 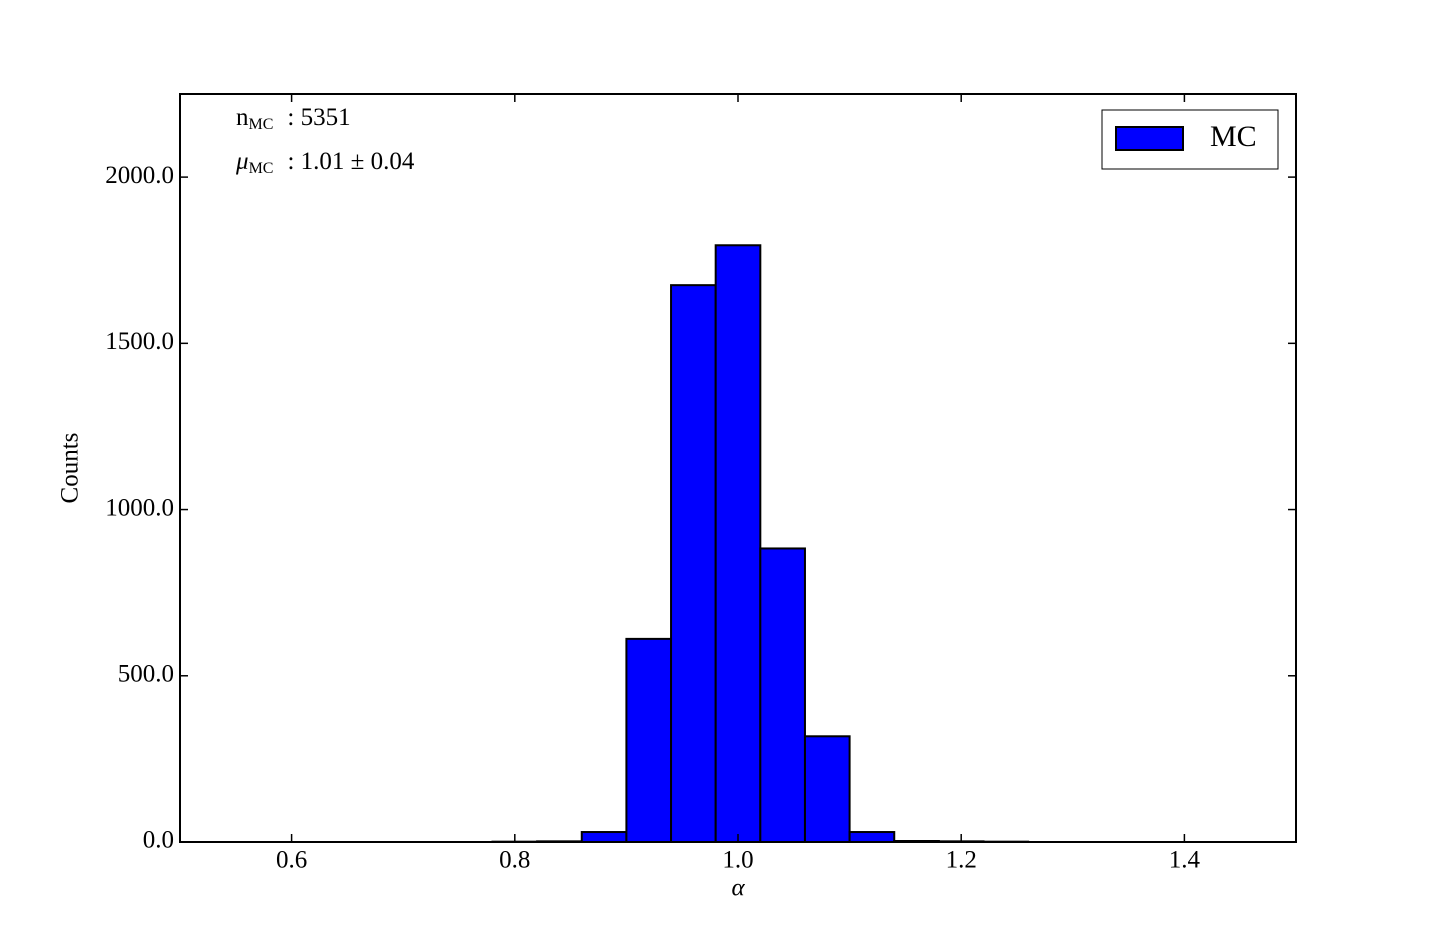 What do you see at coordinates (1233, 136) in the screenshot?
I see `legend-label: MC` at bounding box center [1233, 136].